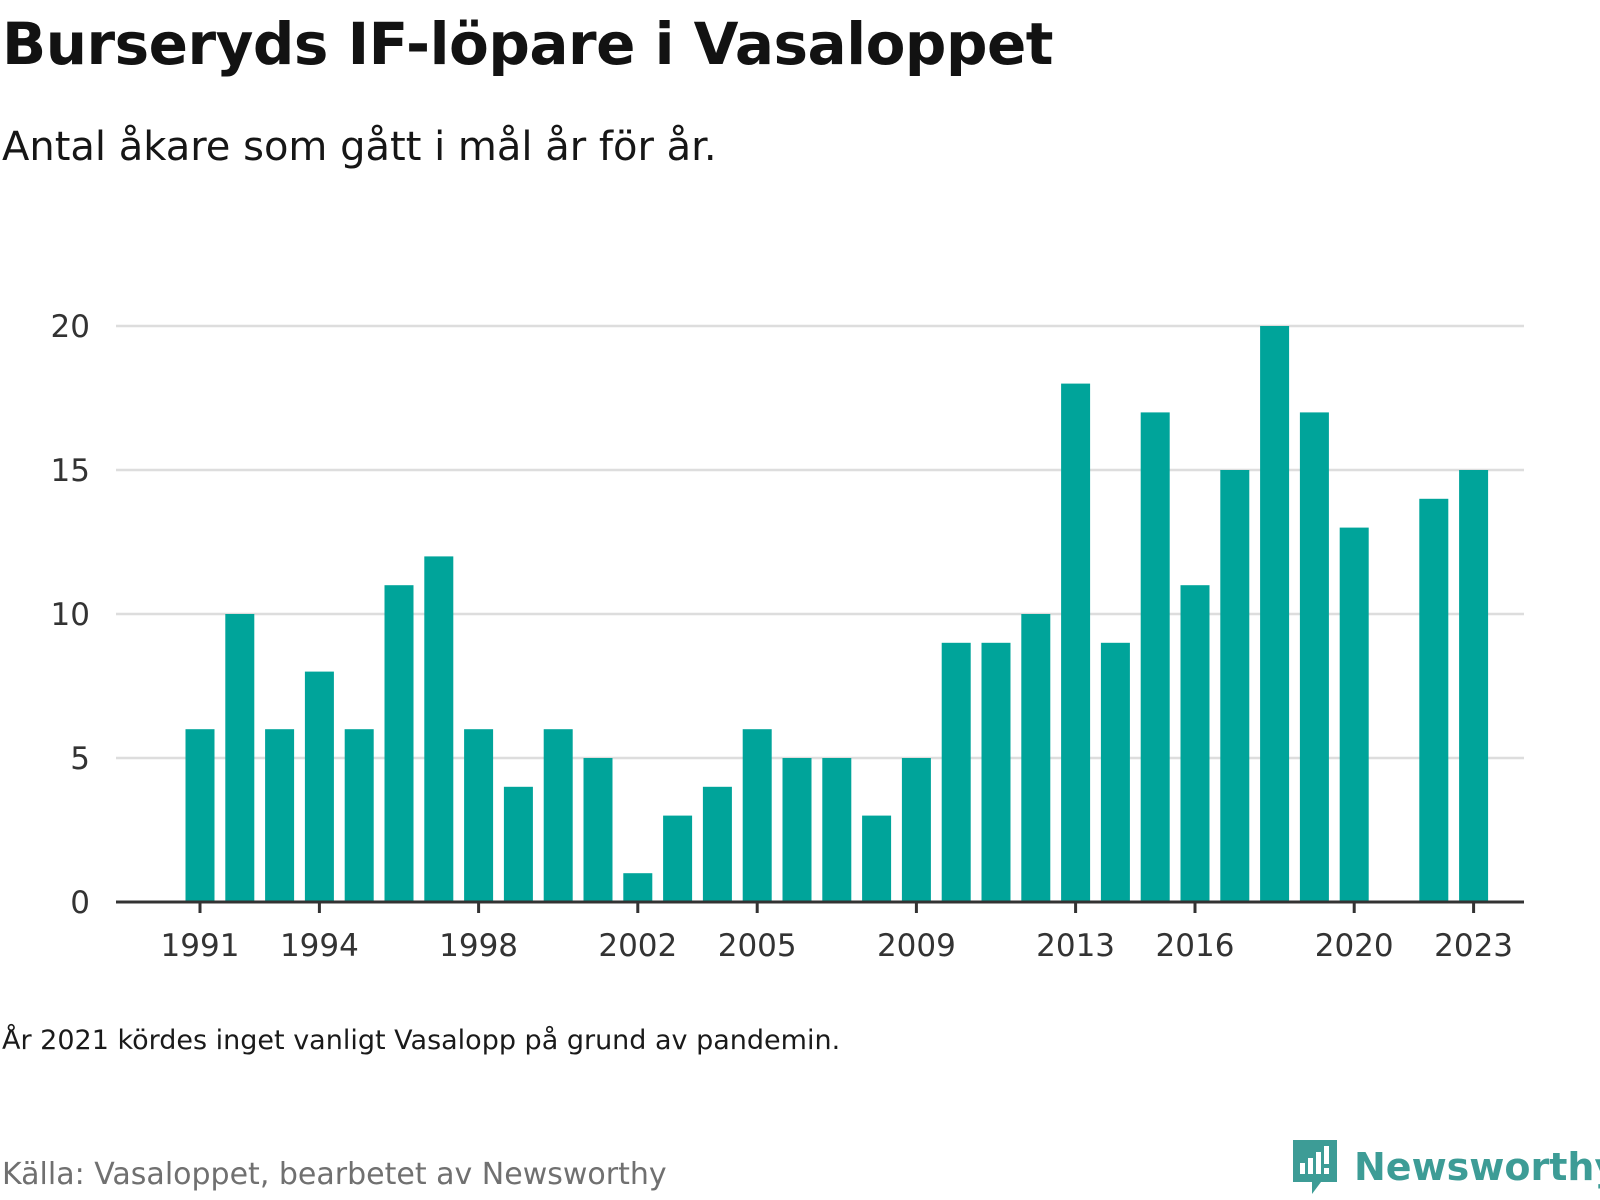  Describe the element at coordinates (1155, 657) in the screenshot. I see `bar-2015` at that location.